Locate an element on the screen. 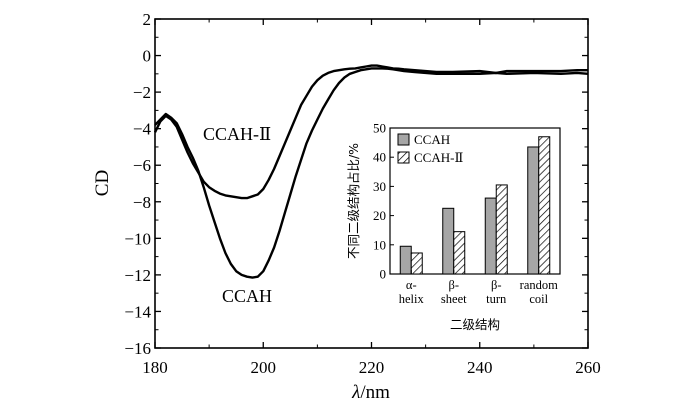 This screenshot has width=700, height=405. curve-label-ccah: CCAH is located at coordinates (247, 296).